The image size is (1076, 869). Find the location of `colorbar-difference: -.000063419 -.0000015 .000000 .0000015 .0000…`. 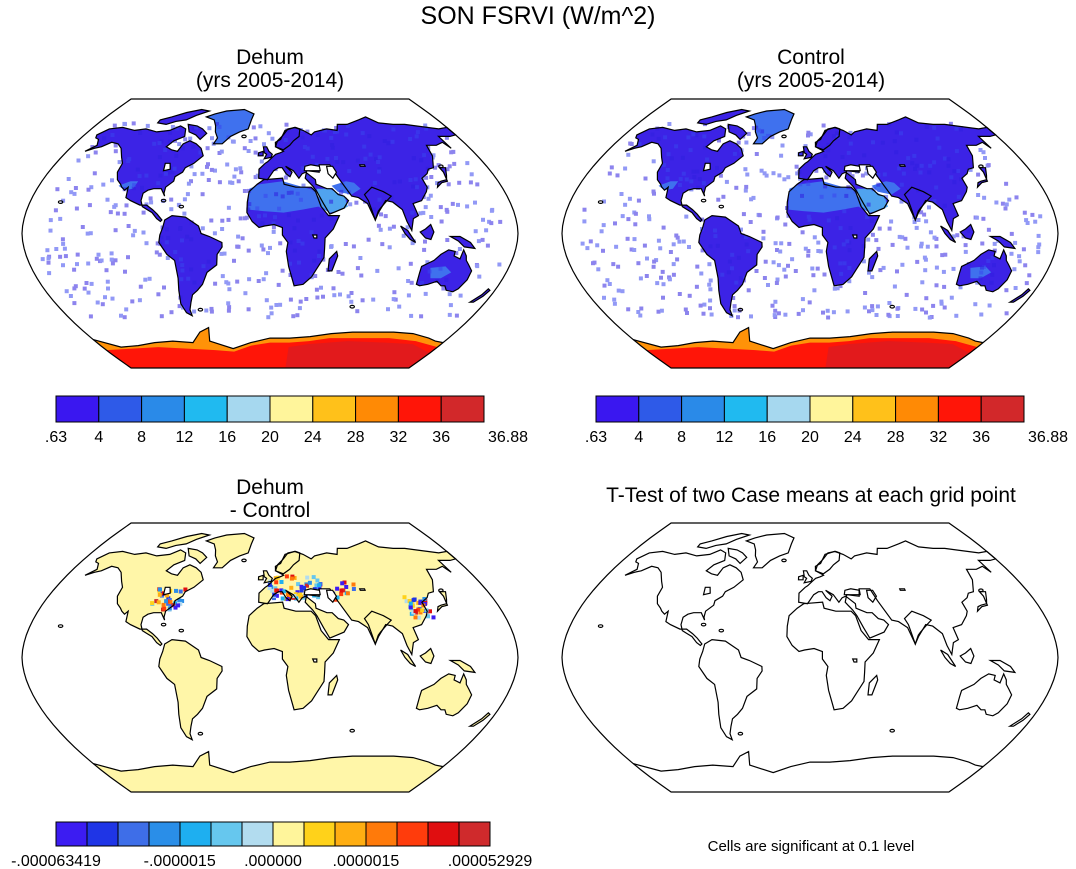

colorbar-difference: -.000063419 -.0000015 .000000 .0000015 .0000… is located at coordinates (272, 845).